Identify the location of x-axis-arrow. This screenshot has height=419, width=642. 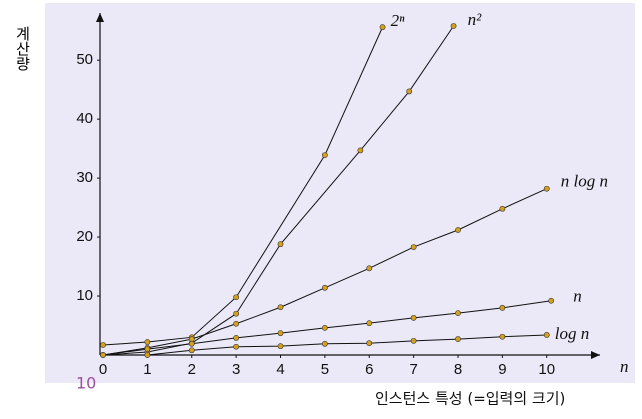
(595, 355).